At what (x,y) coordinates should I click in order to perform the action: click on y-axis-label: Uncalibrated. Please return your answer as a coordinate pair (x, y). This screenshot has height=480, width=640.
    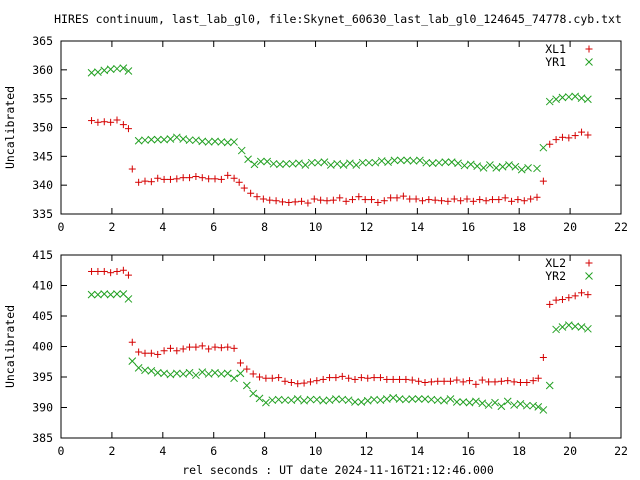
    Looking at the image, I should click on (10, 346).